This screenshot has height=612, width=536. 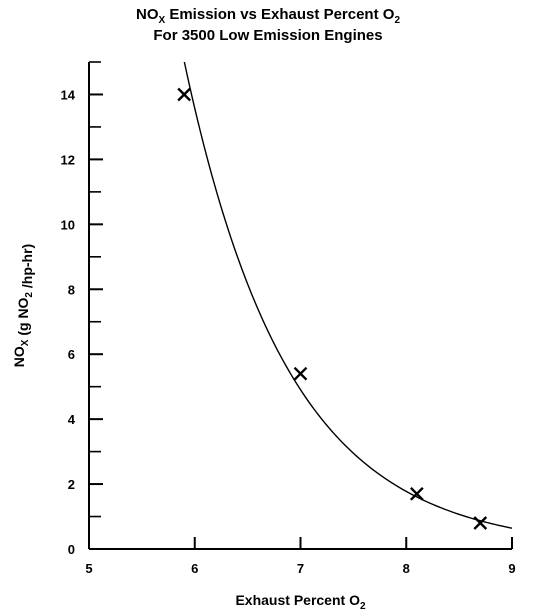 I want to click on y-axis-label: NOX (g NO2 /hp-hr), so click(x=23, y=305).